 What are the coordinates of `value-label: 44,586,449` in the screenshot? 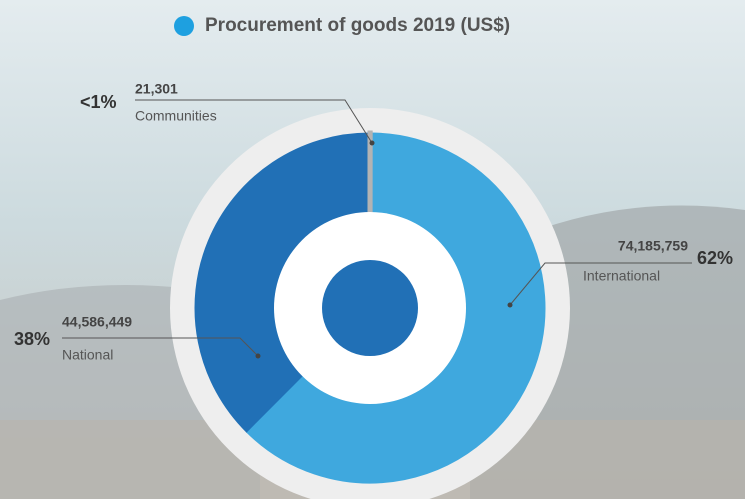 It's located at (97, 322).